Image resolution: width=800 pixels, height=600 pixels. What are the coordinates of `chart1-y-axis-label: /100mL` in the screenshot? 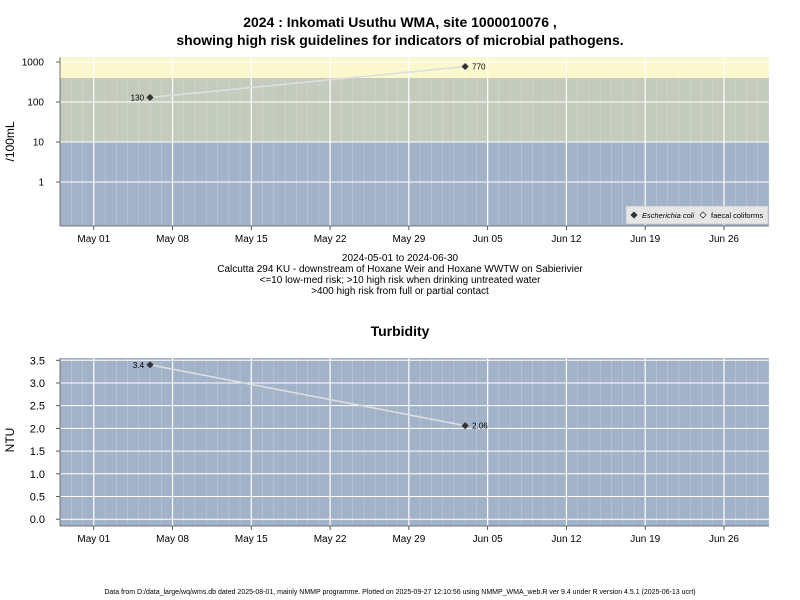 It's located at (10, 141).